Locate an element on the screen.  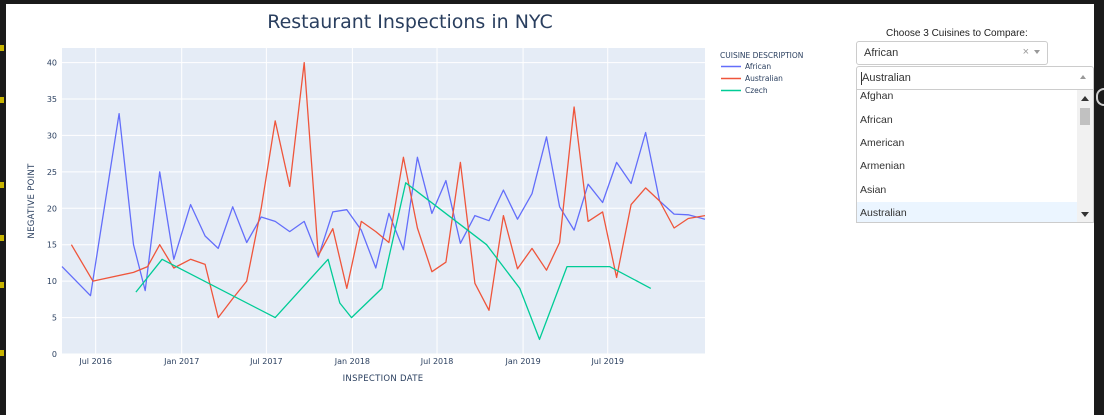
clear-icon: × is located at coordinates (1025, 52).